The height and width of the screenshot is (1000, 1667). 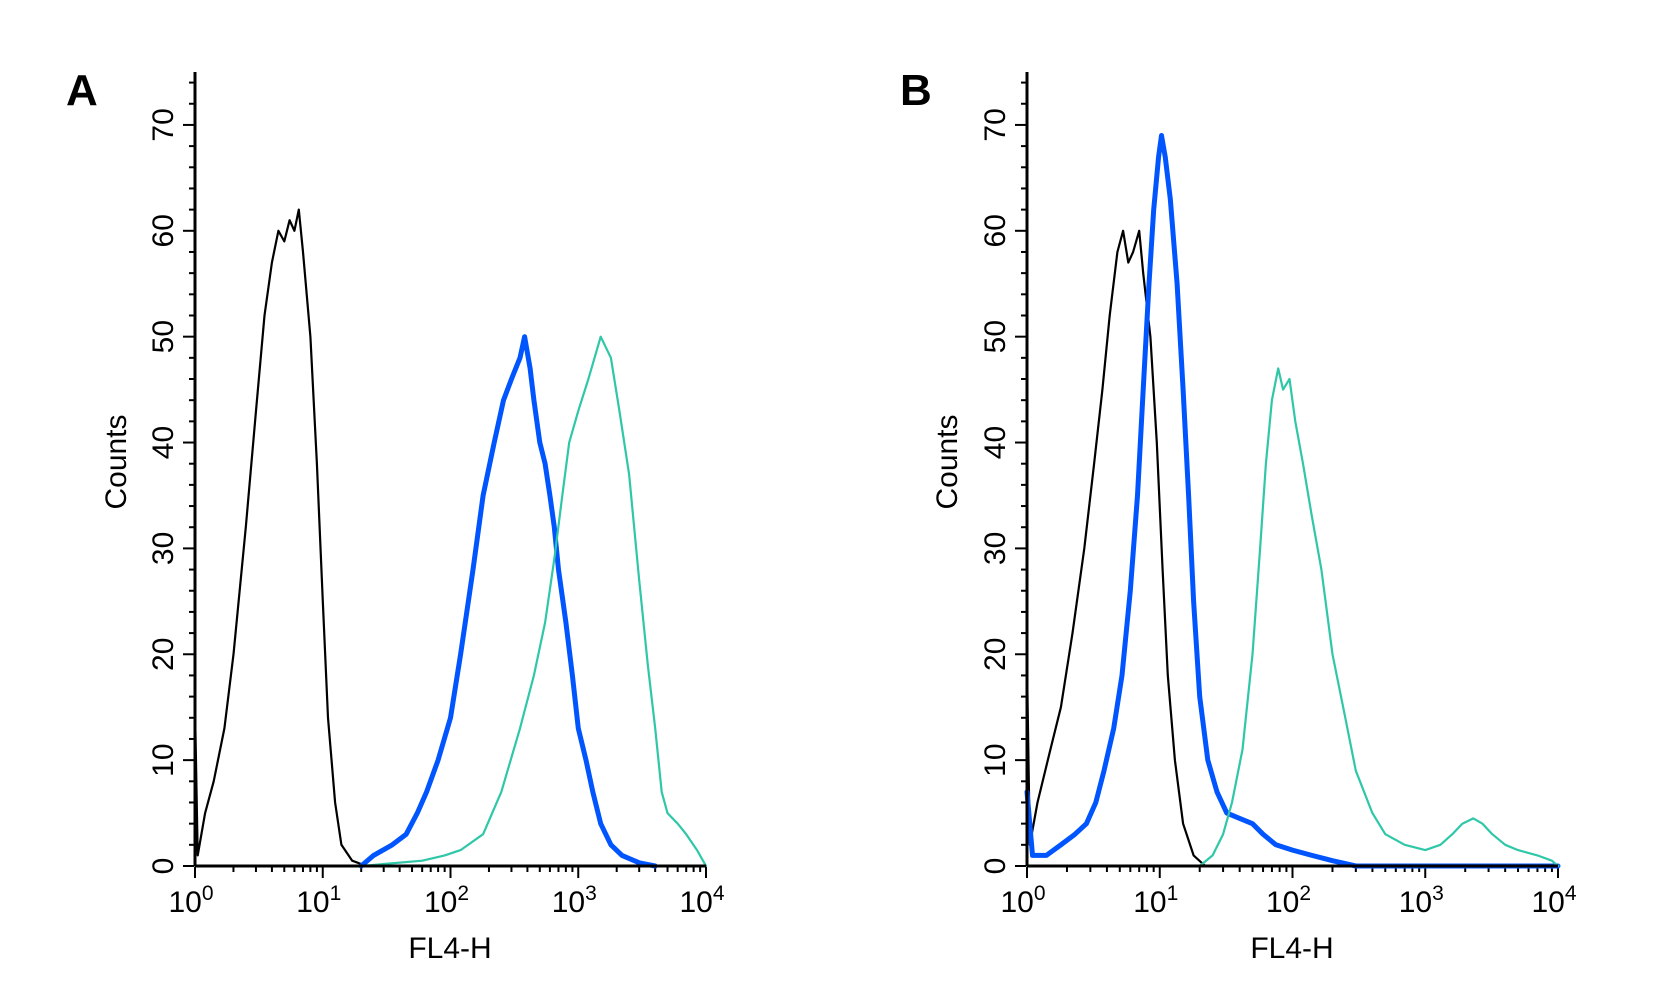 I want to click on panel-a-x-tick-label: 10¹, so click(x=318, y=900).